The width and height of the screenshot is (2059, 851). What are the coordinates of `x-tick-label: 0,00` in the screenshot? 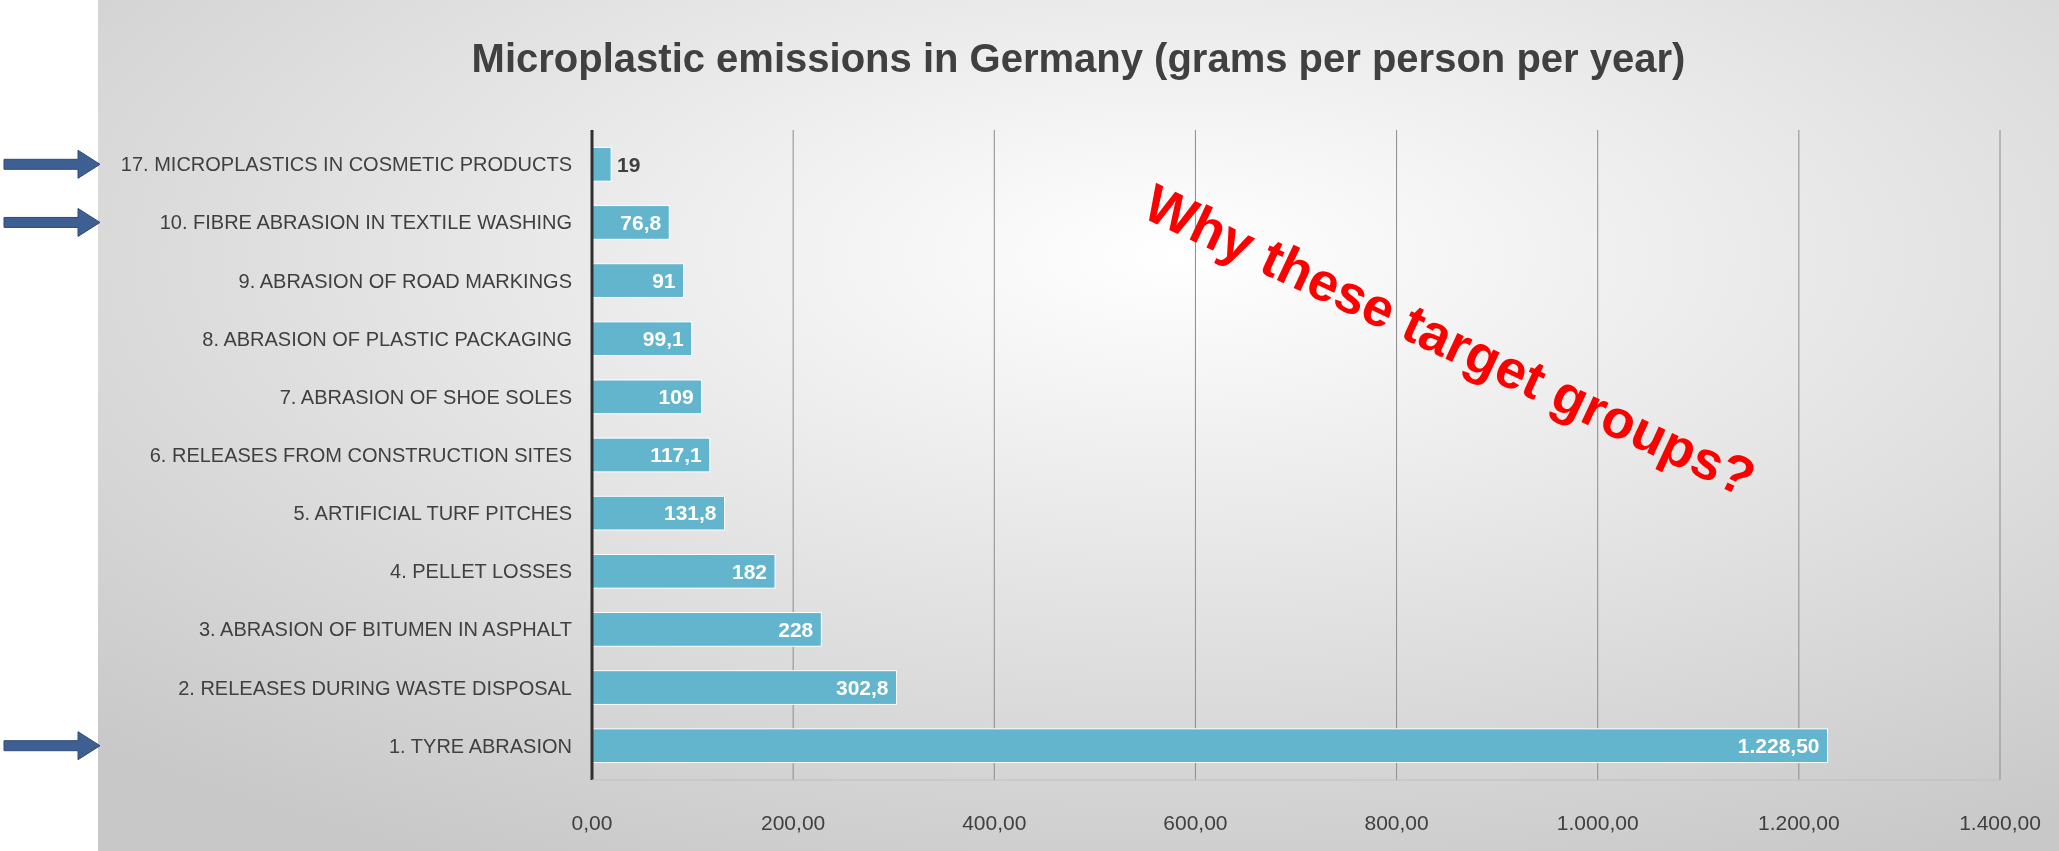 It's located at (592, 822).